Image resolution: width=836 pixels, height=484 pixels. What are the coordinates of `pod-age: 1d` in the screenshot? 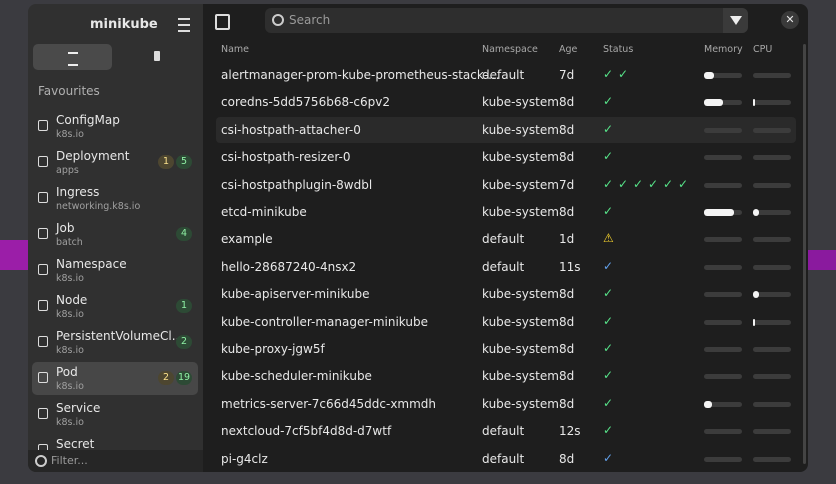 It's located at (567, 239).